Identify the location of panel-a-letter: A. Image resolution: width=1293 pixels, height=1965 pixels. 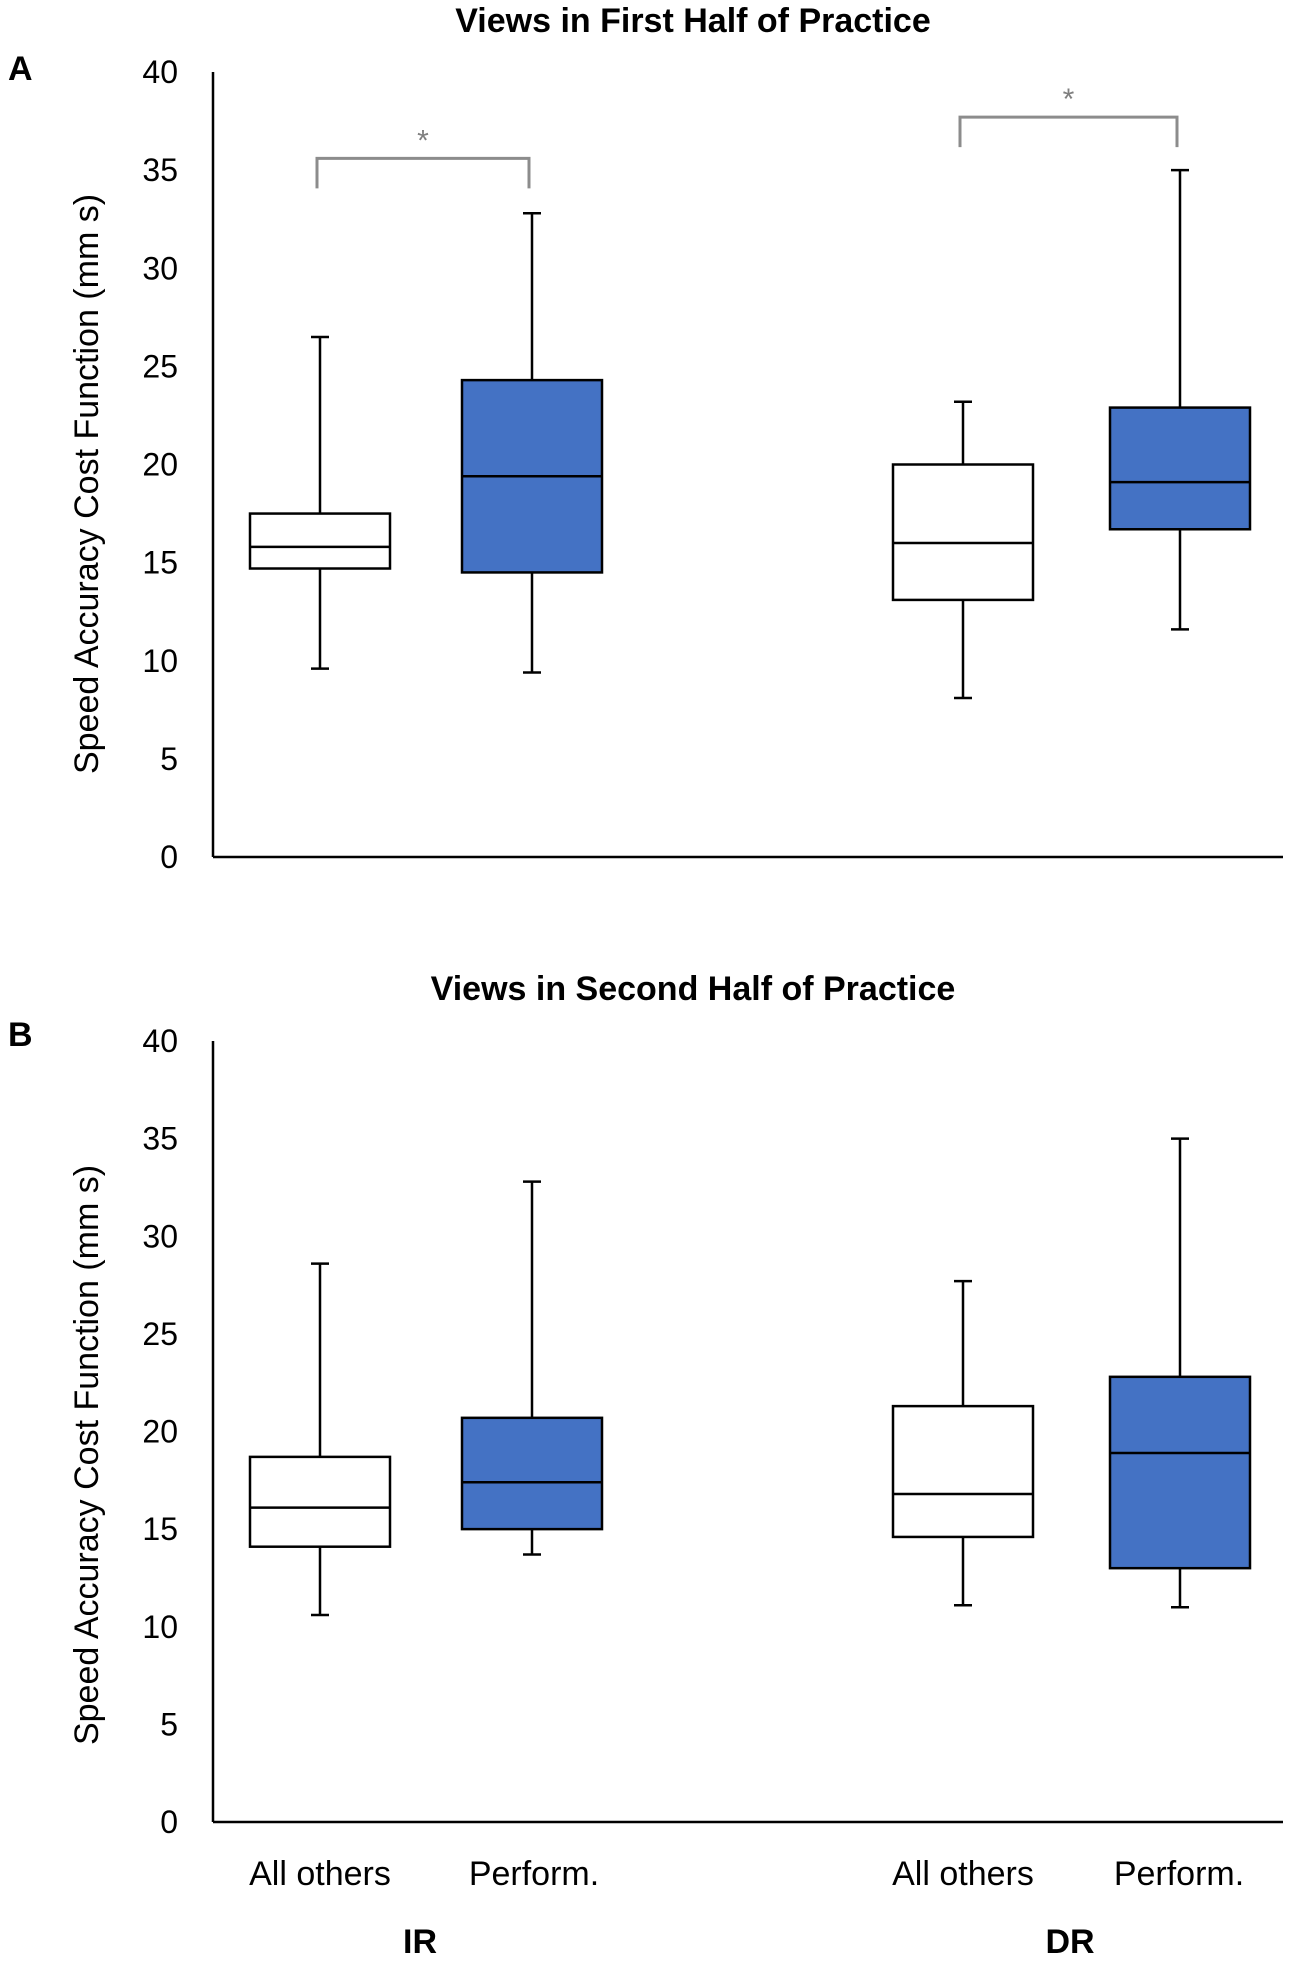
(20, 69).